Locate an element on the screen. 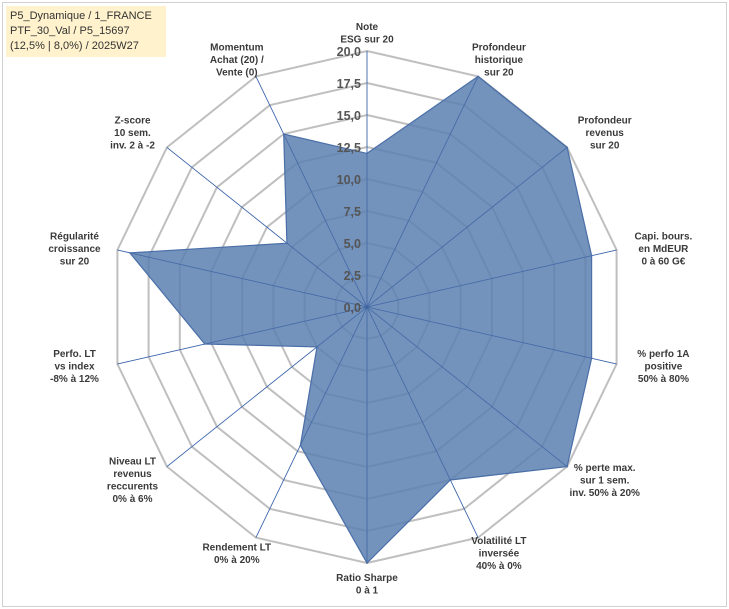 Image resolution: width=729 pixels, height=609 pixels. tick-label-5: 12,5 is located at coordinates (349, 148).